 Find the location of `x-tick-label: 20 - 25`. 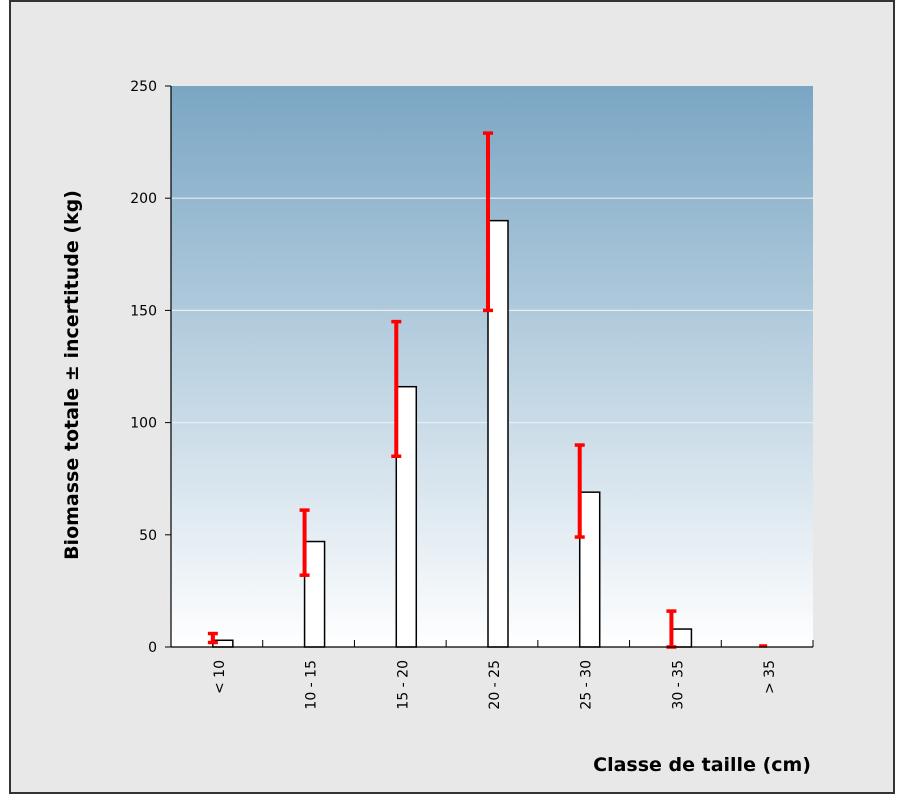

x-tick-label: 20 - 25 is located at coordinates (495, 685).